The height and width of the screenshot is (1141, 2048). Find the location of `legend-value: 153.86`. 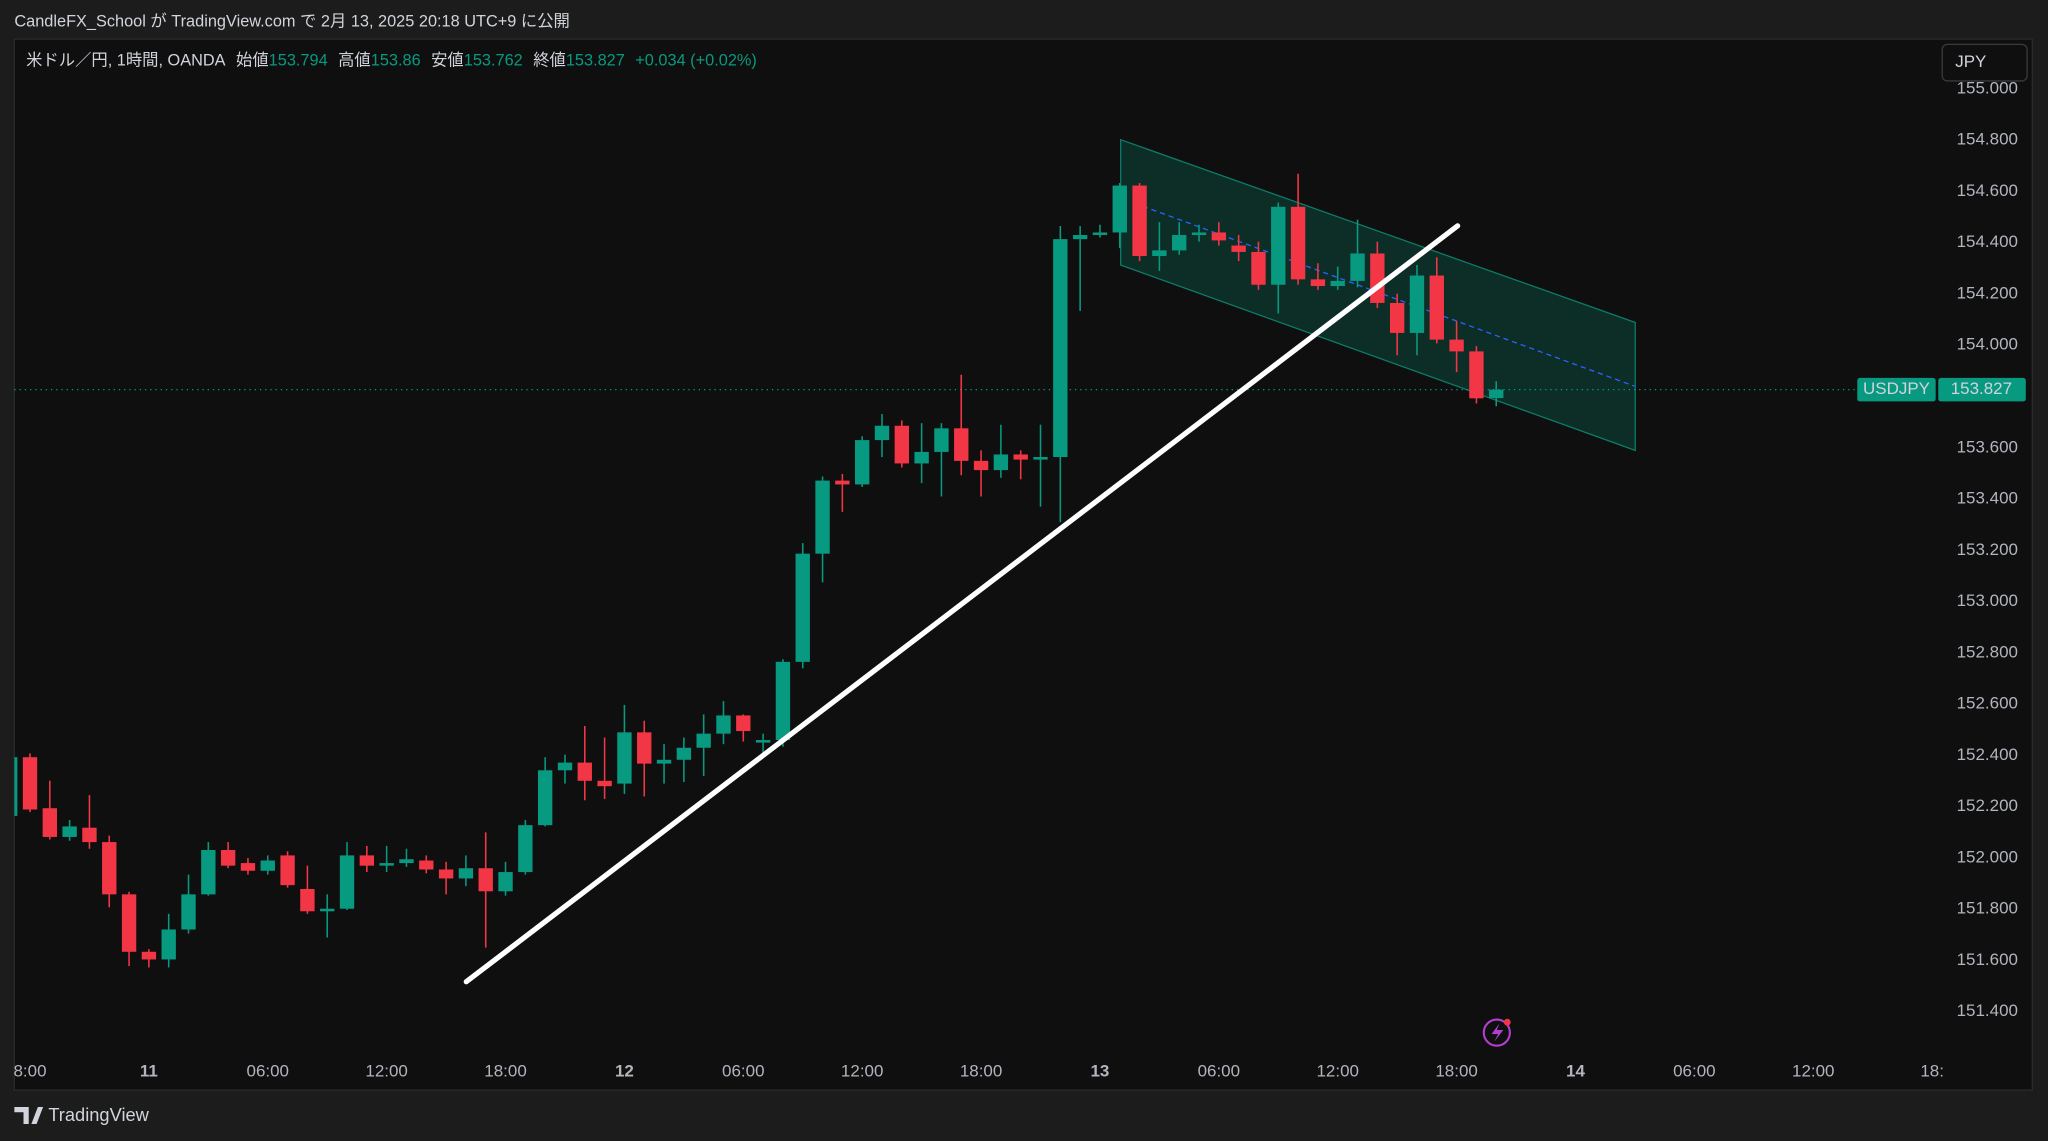

legend-value: 153.86 is located at coordinates (396, 61).